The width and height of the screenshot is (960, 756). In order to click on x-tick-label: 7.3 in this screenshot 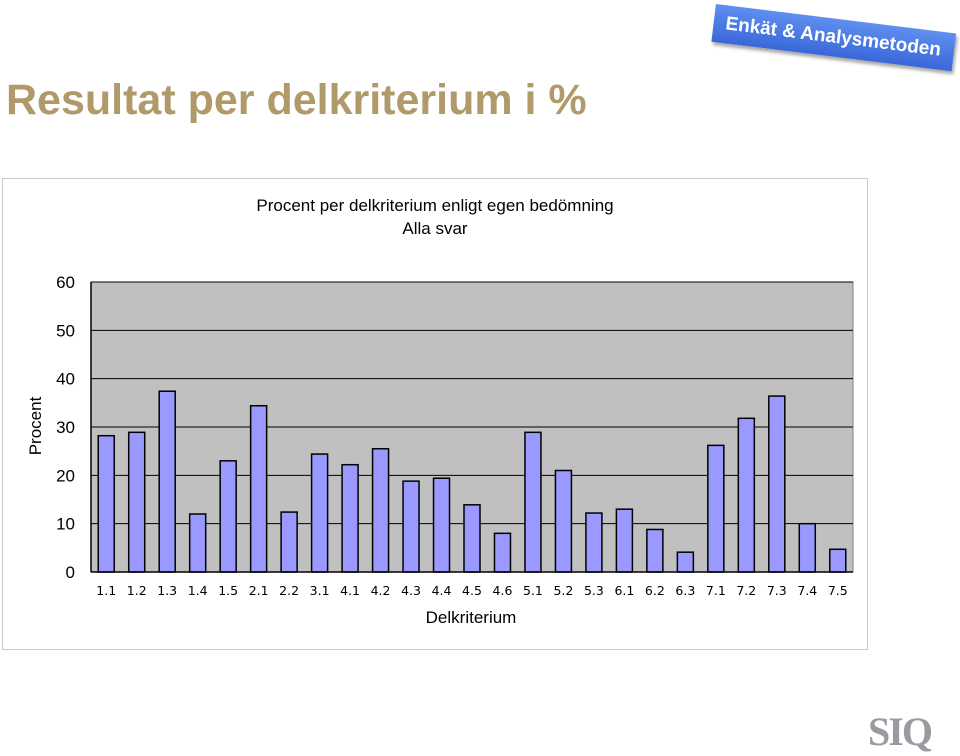, I will do `click(777, 590)`.